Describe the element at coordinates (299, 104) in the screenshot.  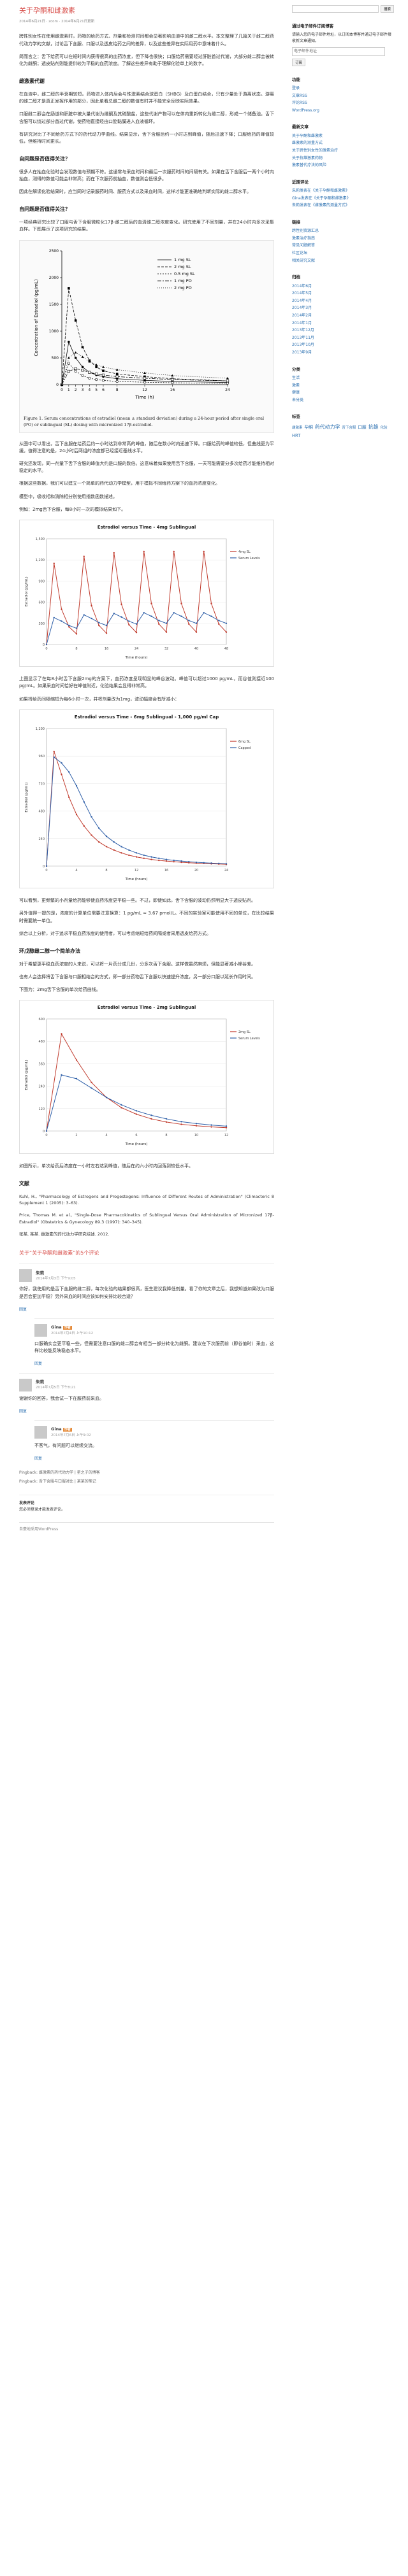
I see `meta-link: 评论RSS` at that location.